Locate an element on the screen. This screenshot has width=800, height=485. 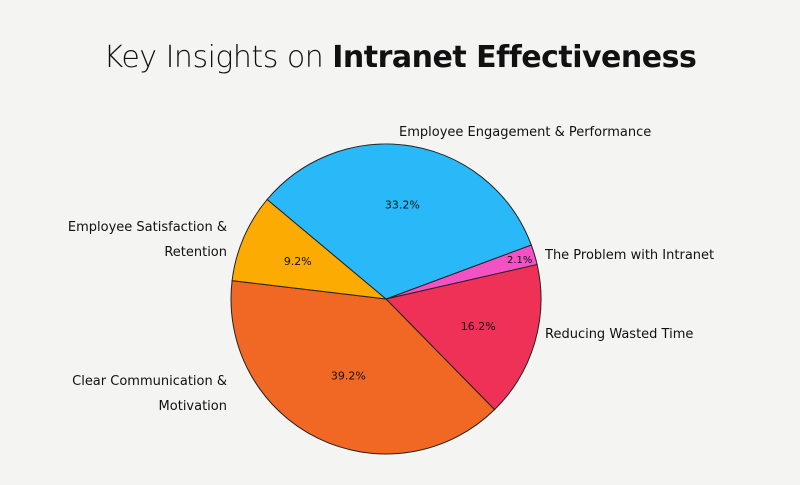
legend-label-engagement: Employee Engagement & Performance is located at coordinates (525, 132).